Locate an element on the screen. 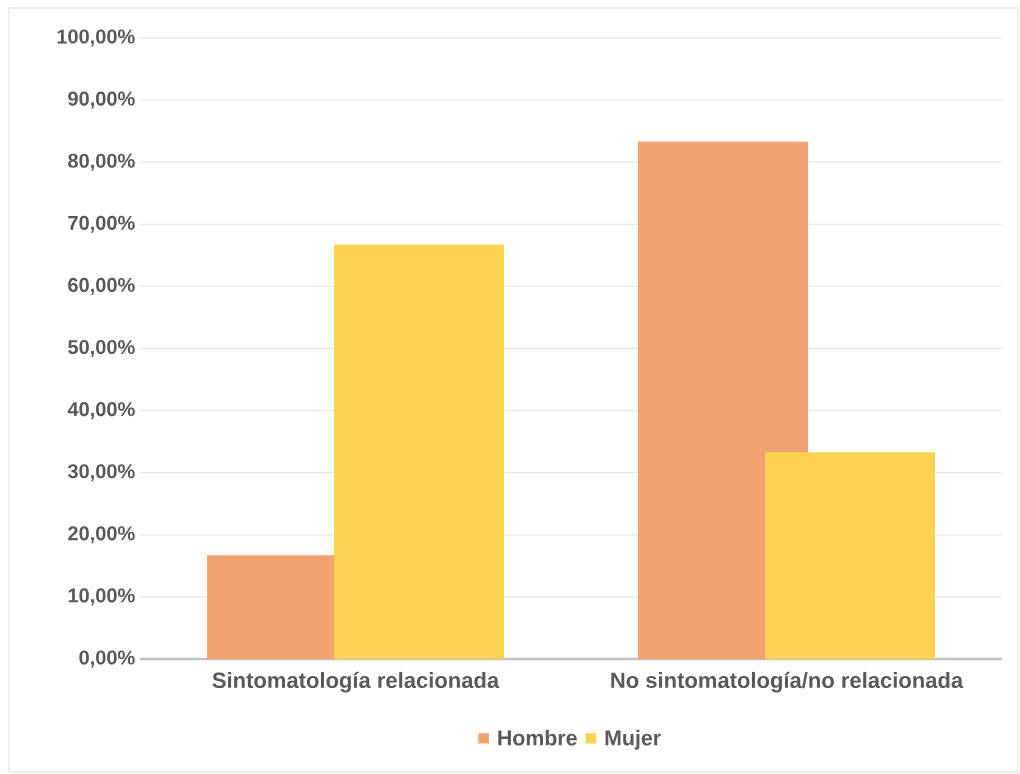 This screenshot has height=774, width=1020. y-tick-label: 10,00% is located at coordinates (101, 597).